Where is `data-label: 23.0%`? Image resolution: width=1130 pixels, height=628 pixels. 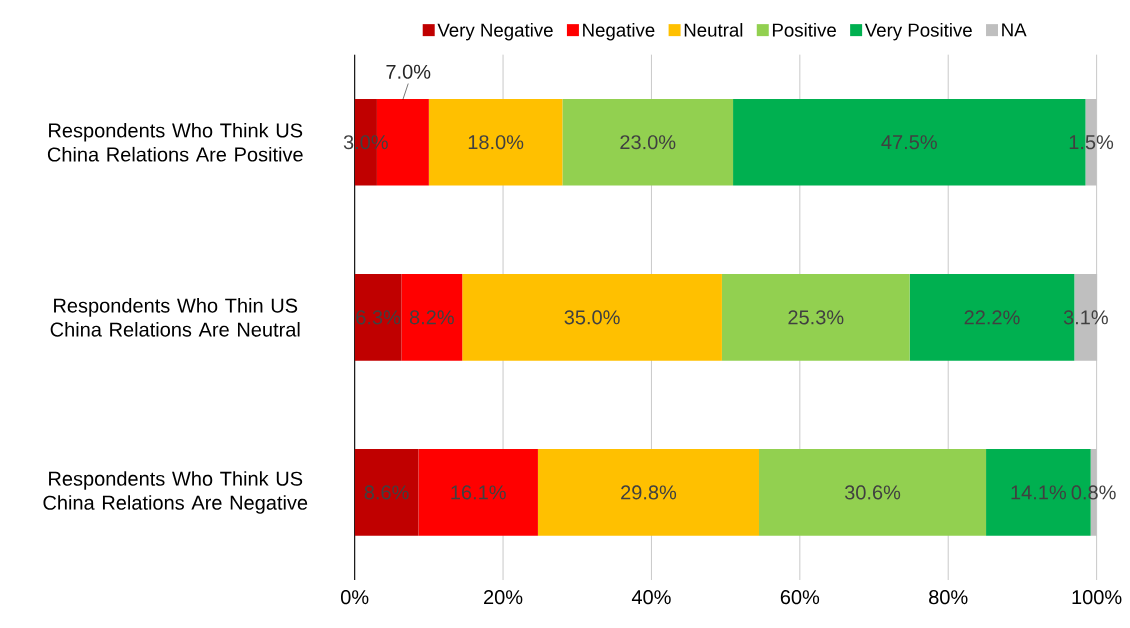
data-label: 23.0% is located at coordinates (648, 142).